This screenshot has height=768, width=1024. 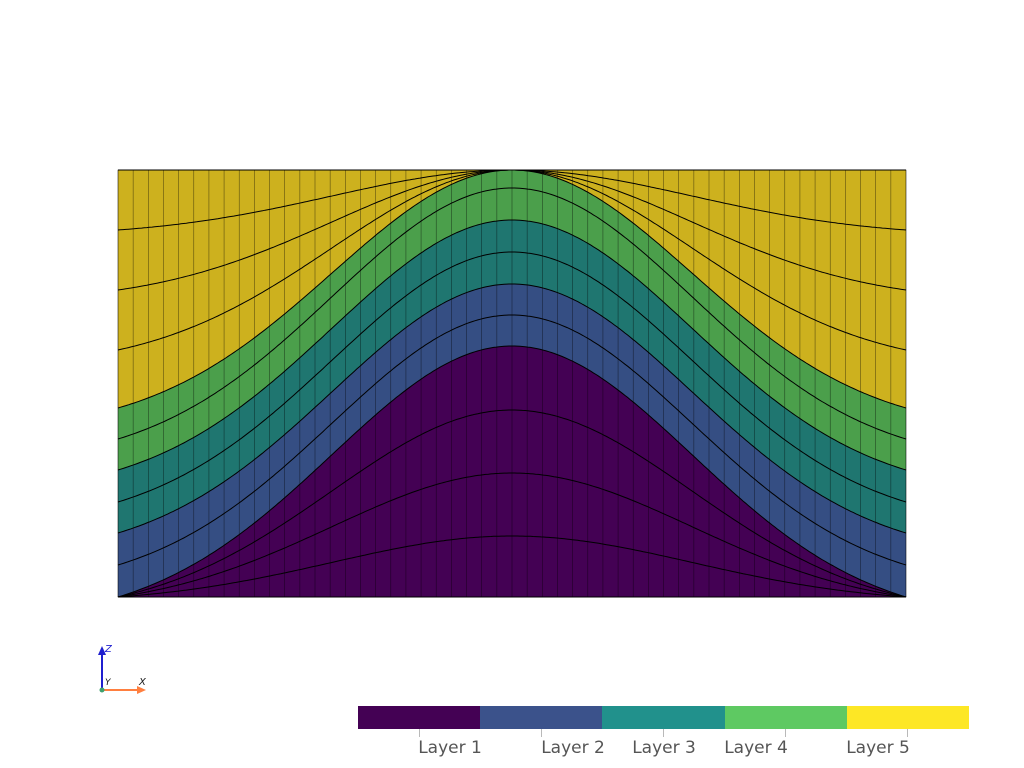 I want to click on colorbar-label-layer-2: Layer 2, so click(x=573, y=748).